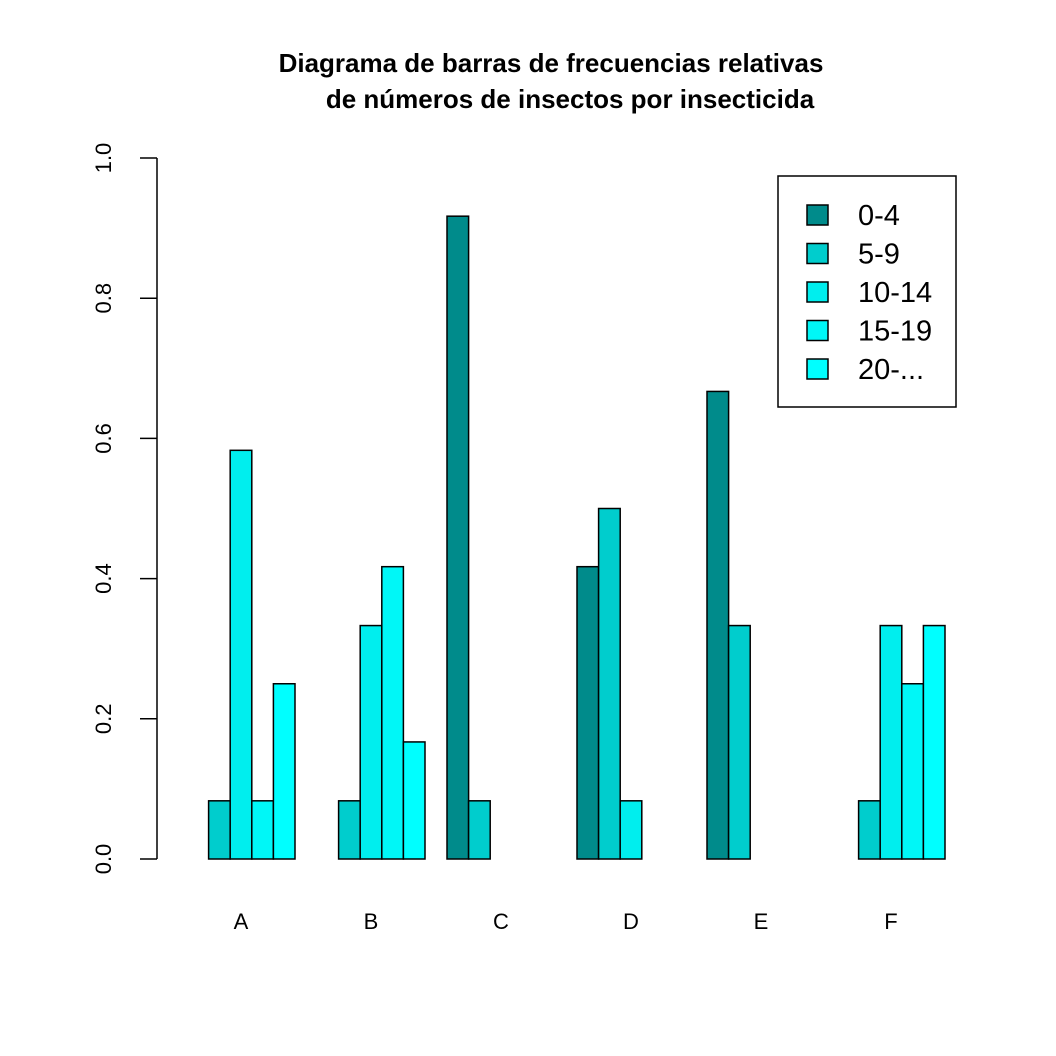  Describe the element at coordinates (895, 293) in the screenshot. I see `legend-label-10-14: 10-14` at that location.